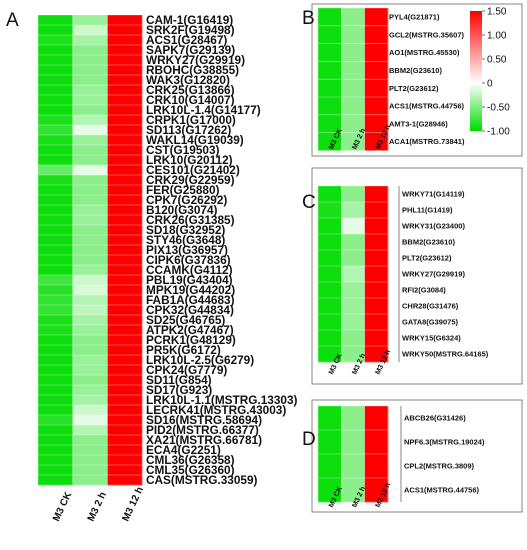  Describe the element at coordinates (185, 240) in the screenshot. I see `gene-label: STY46(G3648)` at that location.